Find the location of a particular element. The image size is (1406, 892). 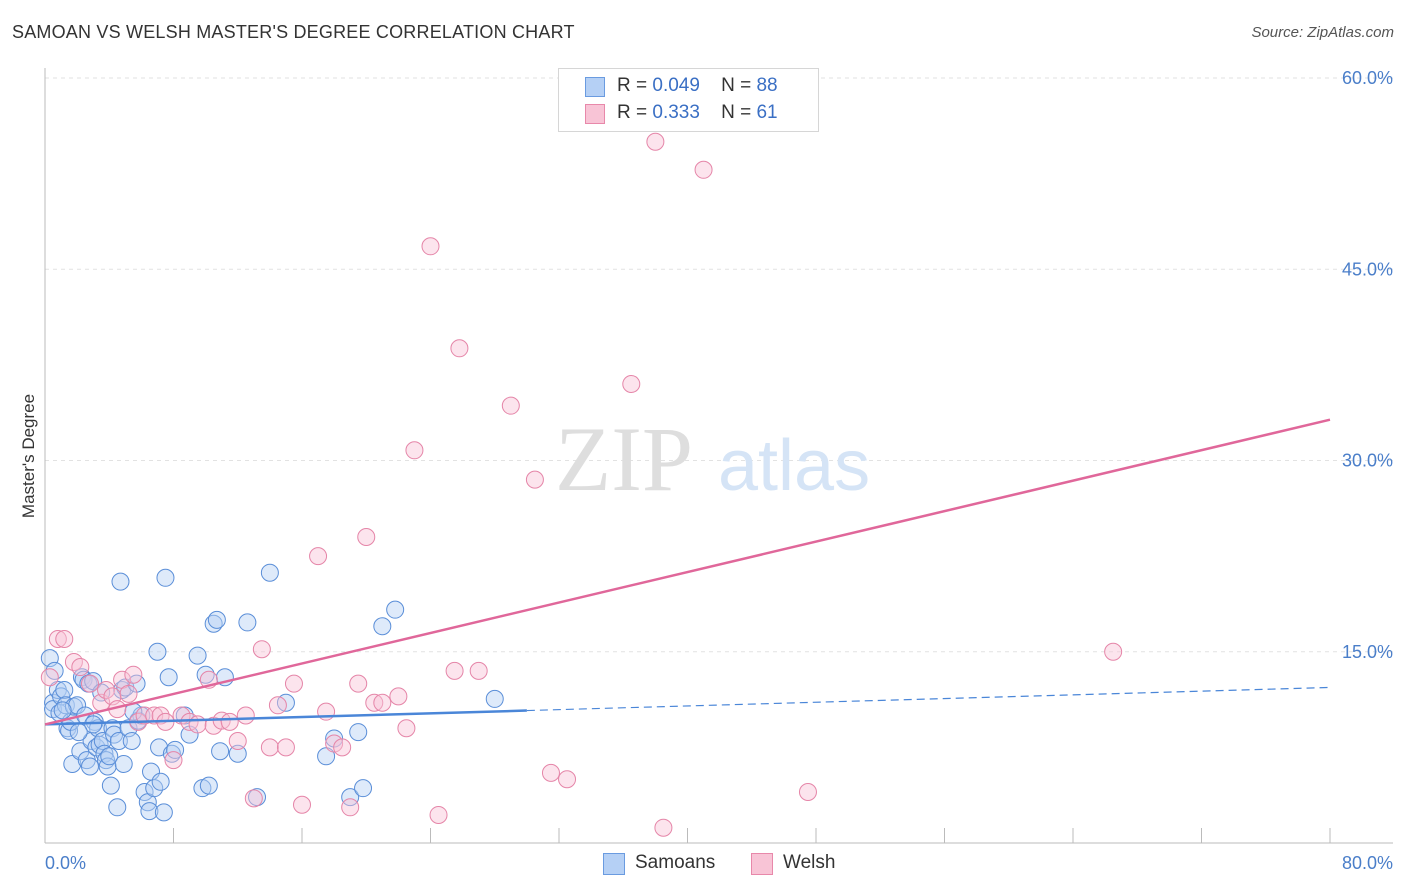

stats-legend: R = 0.049 N = 88 R = 0.333 N = 61 is located at coordinates (688, 100).